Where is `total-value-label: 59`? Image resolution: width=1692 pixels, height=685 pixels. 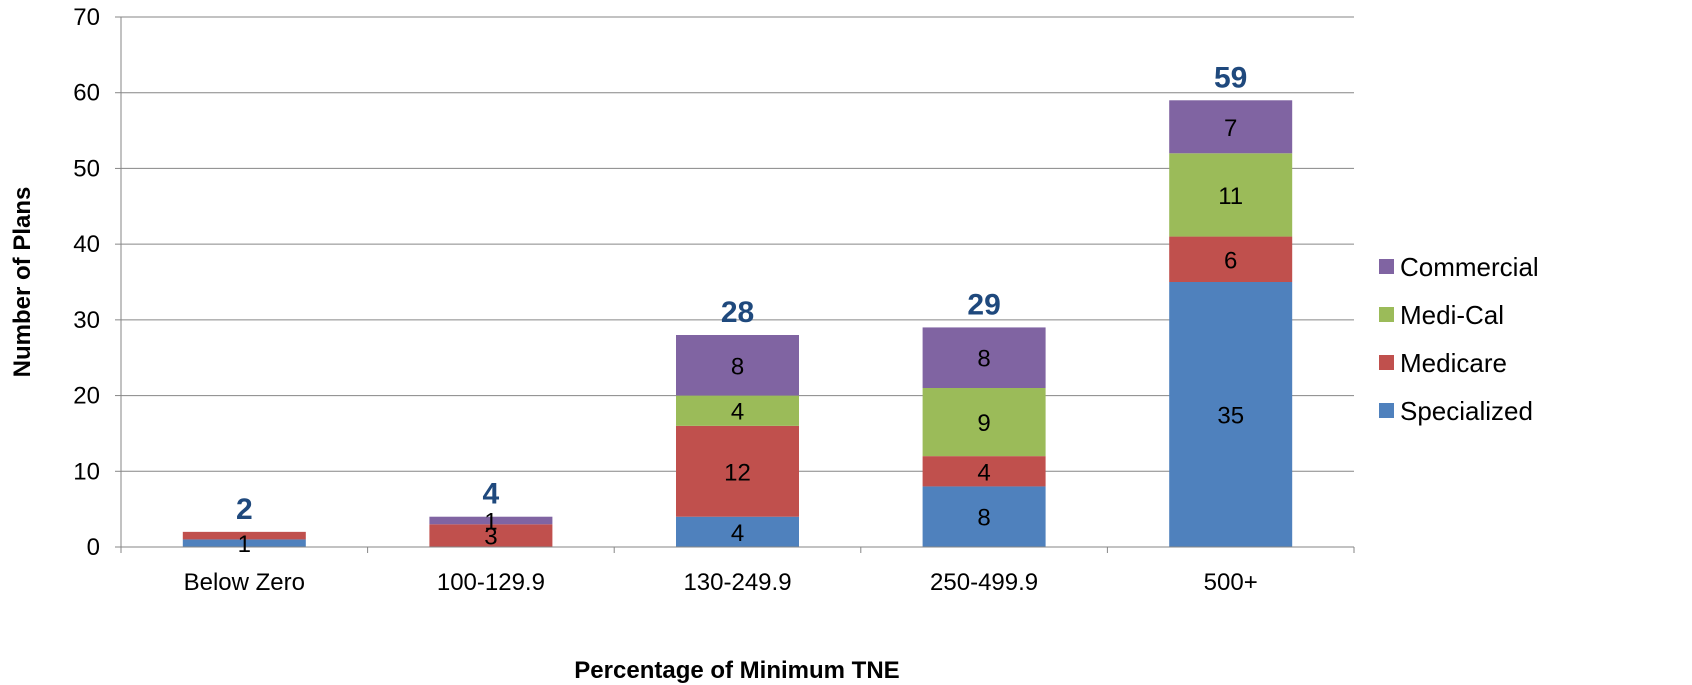
total-value-label: 59 is located at coordinates (1230, 77).